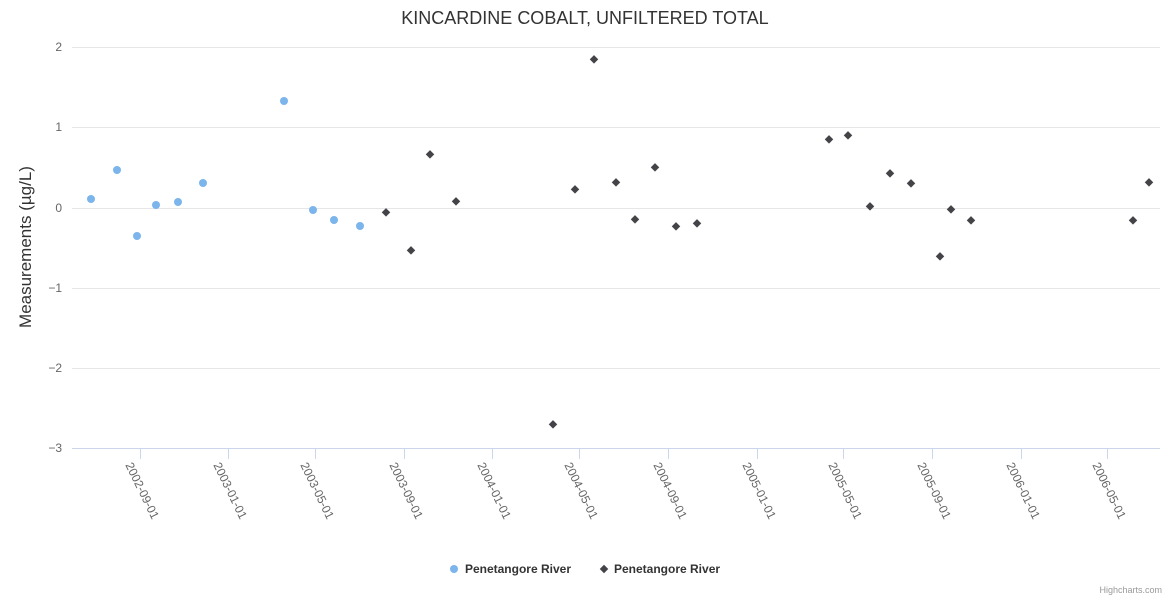 Image resolution: width=1170 pixels, height=600 pixels. What do you see at coordinates (317, 490) in the screenshot?
I see `x-axis-tick-label: 2003-05-01` at bounding box center [317, 490].